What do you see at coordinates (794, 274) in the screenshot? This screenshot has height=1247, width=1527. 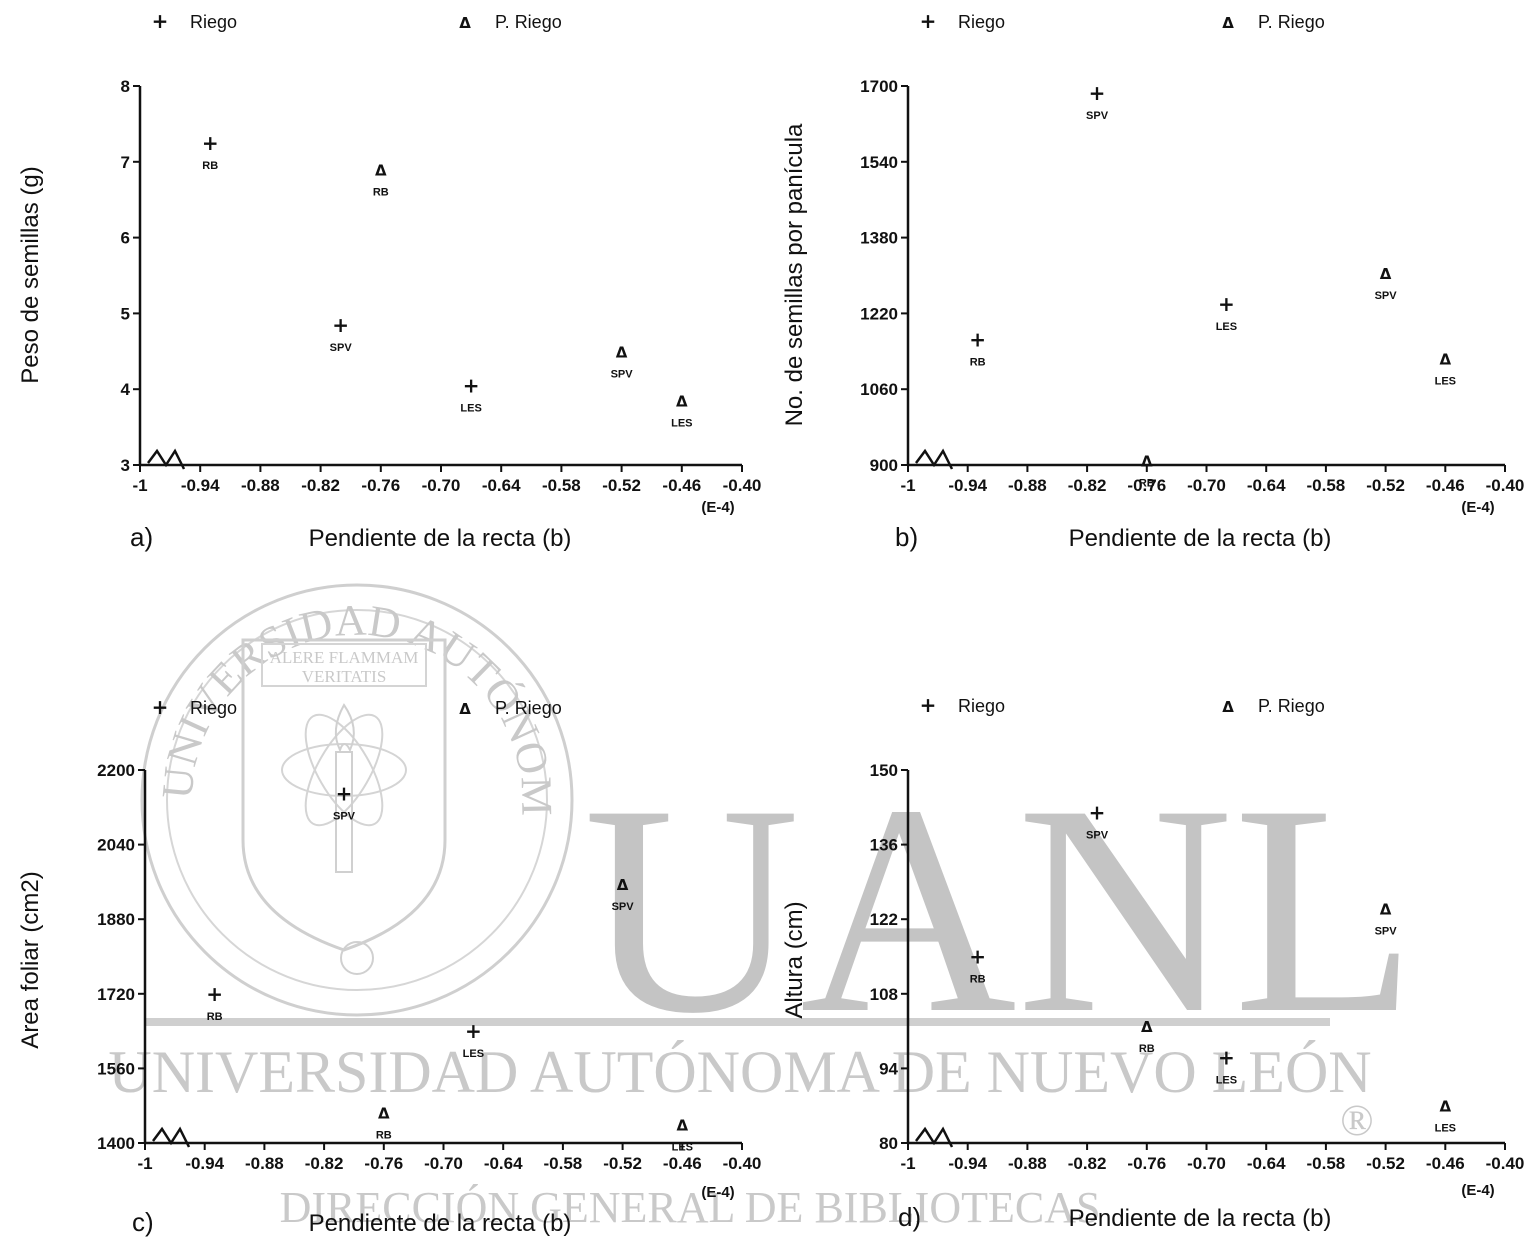 I see `y-axis-title: No. de semillas por panícula` at bounding box center [794, 274].